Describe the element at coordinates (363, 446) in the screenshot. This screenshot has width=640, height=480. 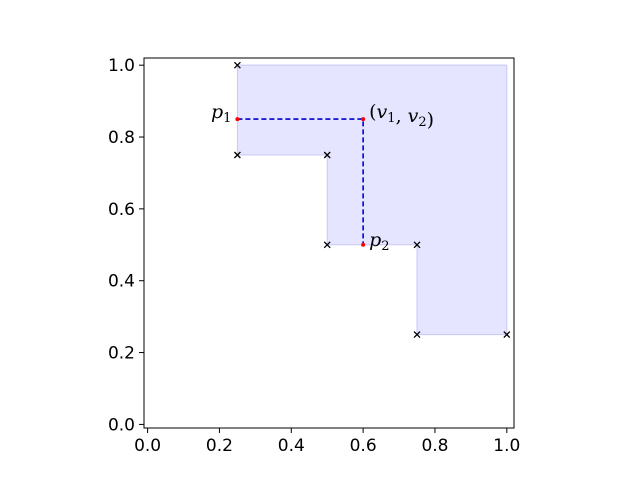
I see `x-tick-label-3: 0.6` at that location.